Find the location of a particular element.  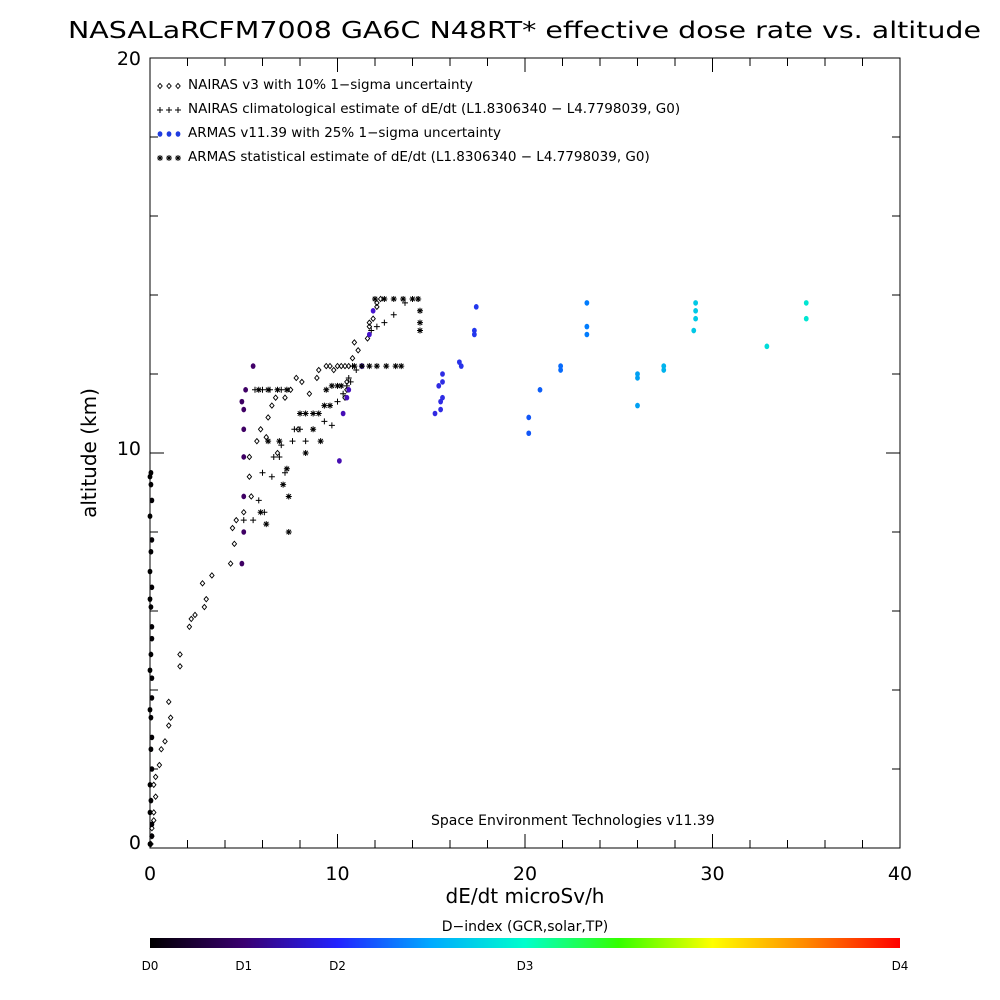

x-tick-label: 0 is located at coordinates (150, 874).